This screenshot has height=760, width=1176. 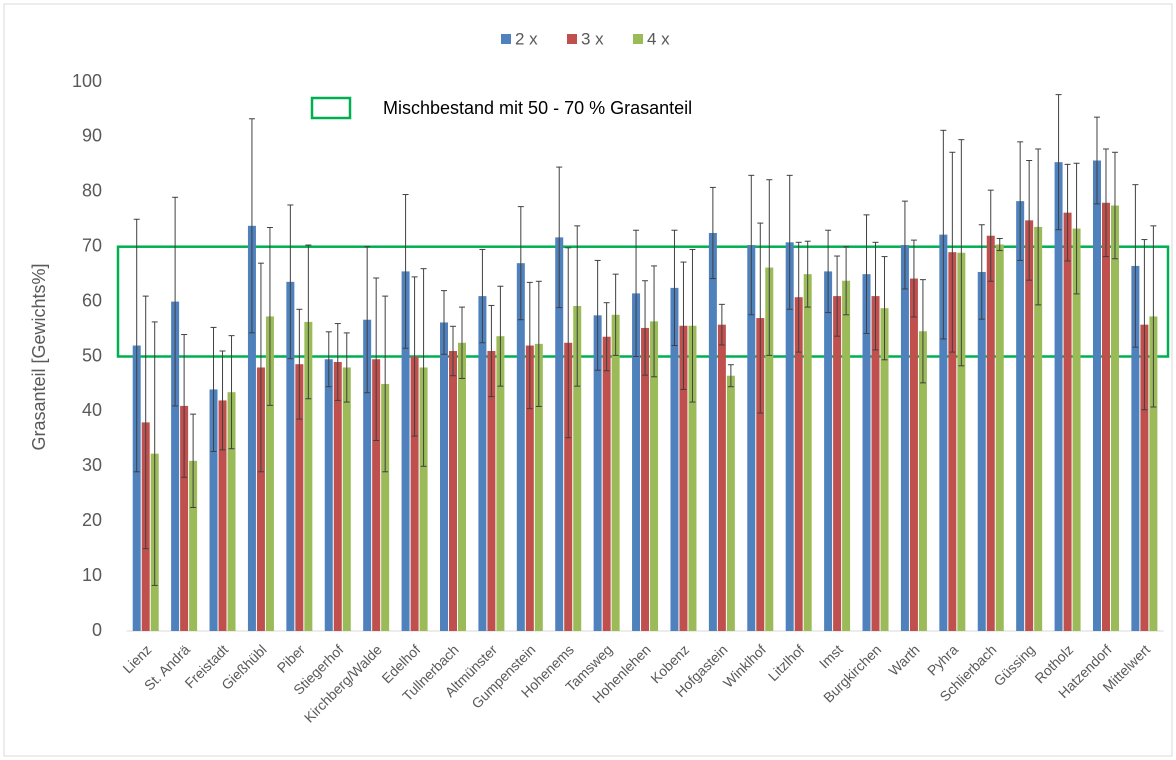 What do you see at coordinates (92, 520) in the screenshot?
I see `y-tick-label: 20` at bounding box center [92, 520].